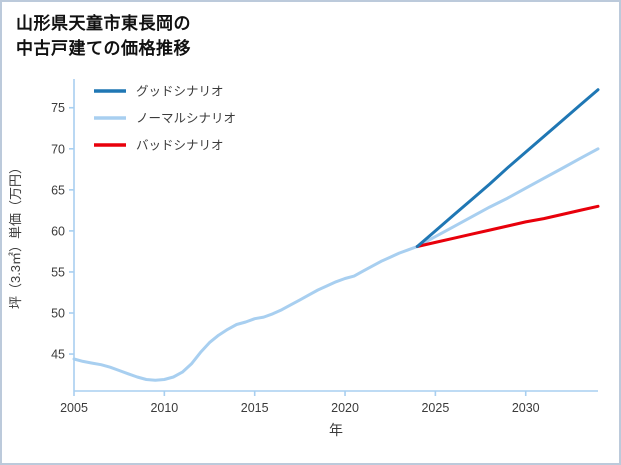 The image size is (621, 465). What do you see at coordinates (186, 119) in the screenshot?
I see `legend-label-normal-scenario: ノーマルシナリオ` at bounding box center [186, 119].